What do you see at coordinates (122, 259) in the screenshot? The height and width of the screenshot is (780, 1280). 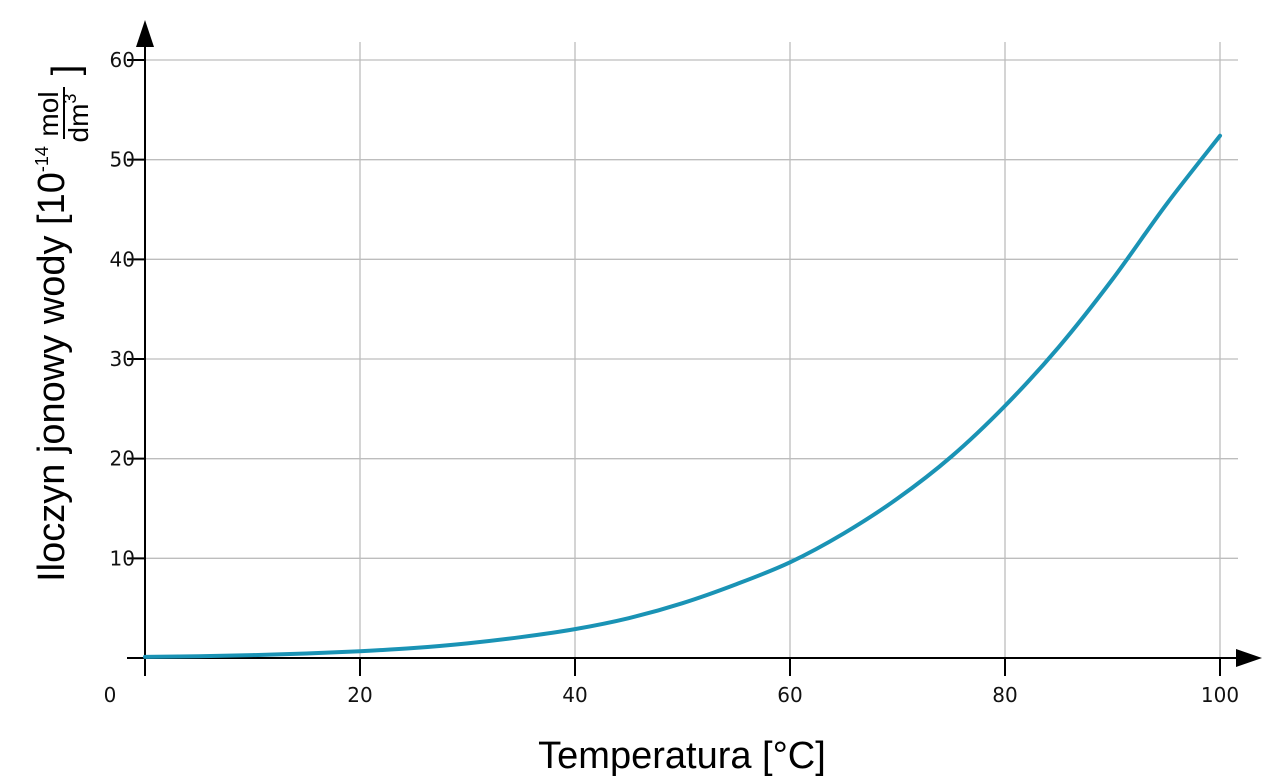 I see `y-tick-label: 40` at bounding box center [122, 259].